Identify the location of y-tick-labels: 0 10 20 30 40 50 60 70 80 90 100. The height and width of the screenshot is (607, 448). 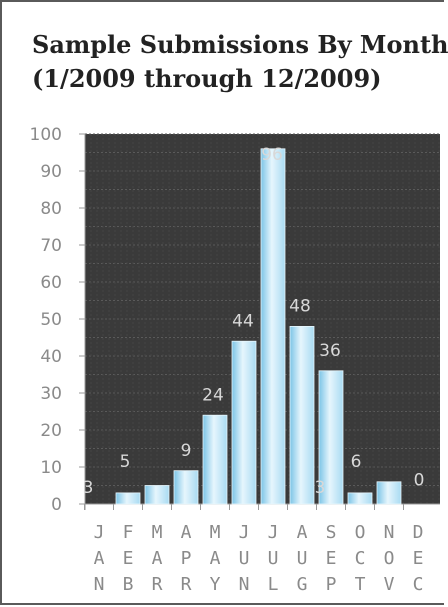
(57, 320).